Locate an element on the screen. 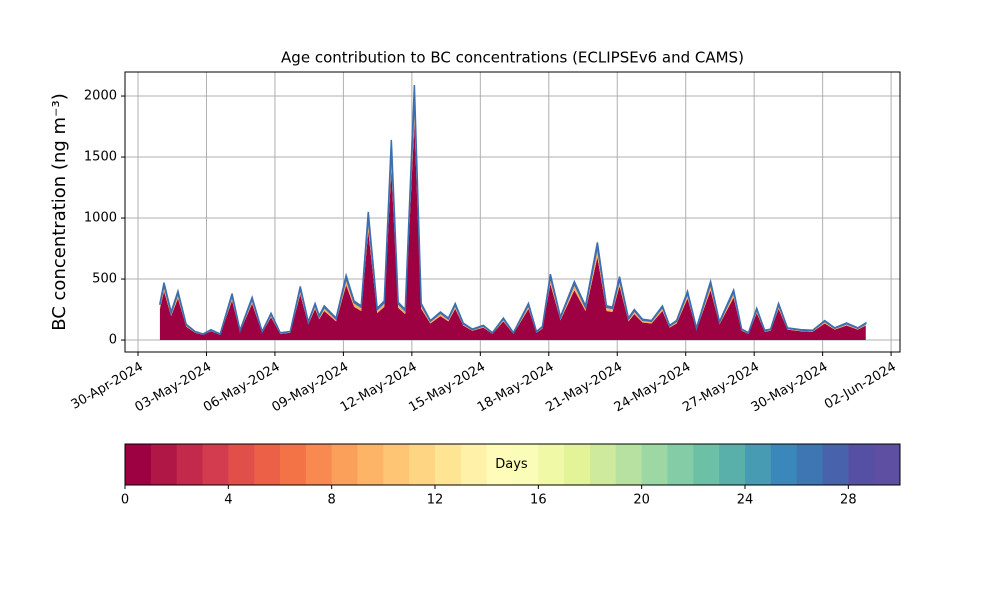 This screenshot has width=1000, height=600. colorbar-tick-label: 20 is located at coordinates (641, 500).